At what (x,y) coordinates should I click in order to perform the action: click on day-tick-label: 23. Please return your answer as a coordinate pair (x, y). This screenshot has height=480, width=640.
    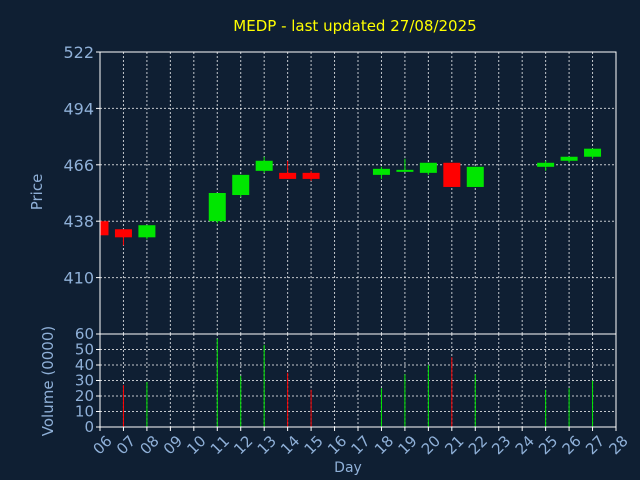
    Looking at the image, I should click on (501, 445).